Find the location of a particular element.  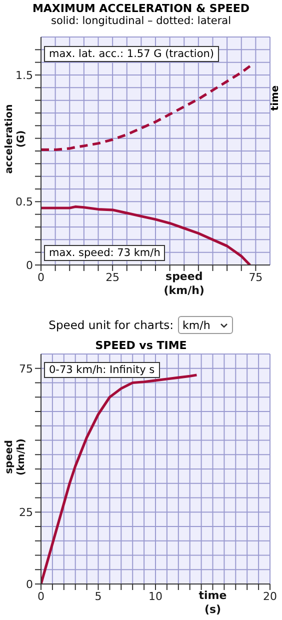

x-axis-title: speed (km/h) is located at coordinates (184, 283).